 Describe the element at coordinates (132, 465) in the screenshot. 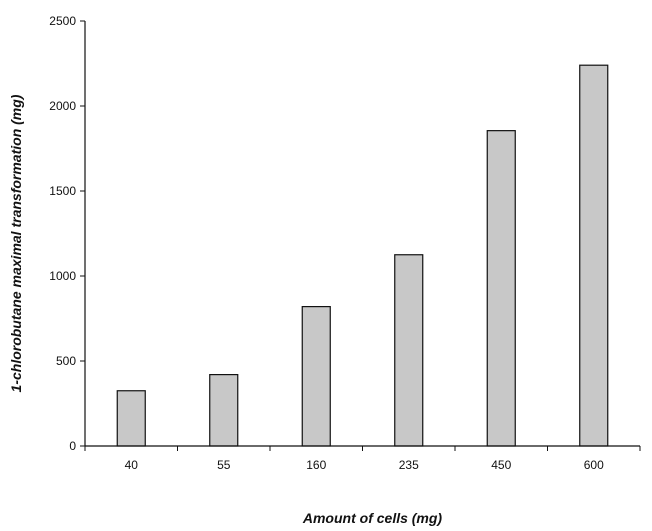

I see `x-tick-label: 40` at that location.